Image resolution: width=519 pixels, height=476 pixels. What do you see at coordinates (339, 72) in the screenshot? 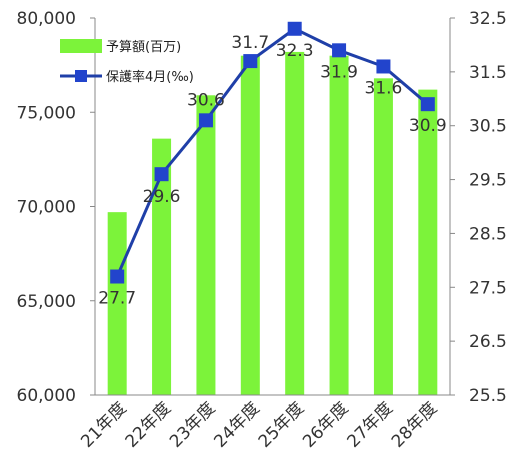
I see `line-data-label: 31.9` at bounding box center [339, 72].